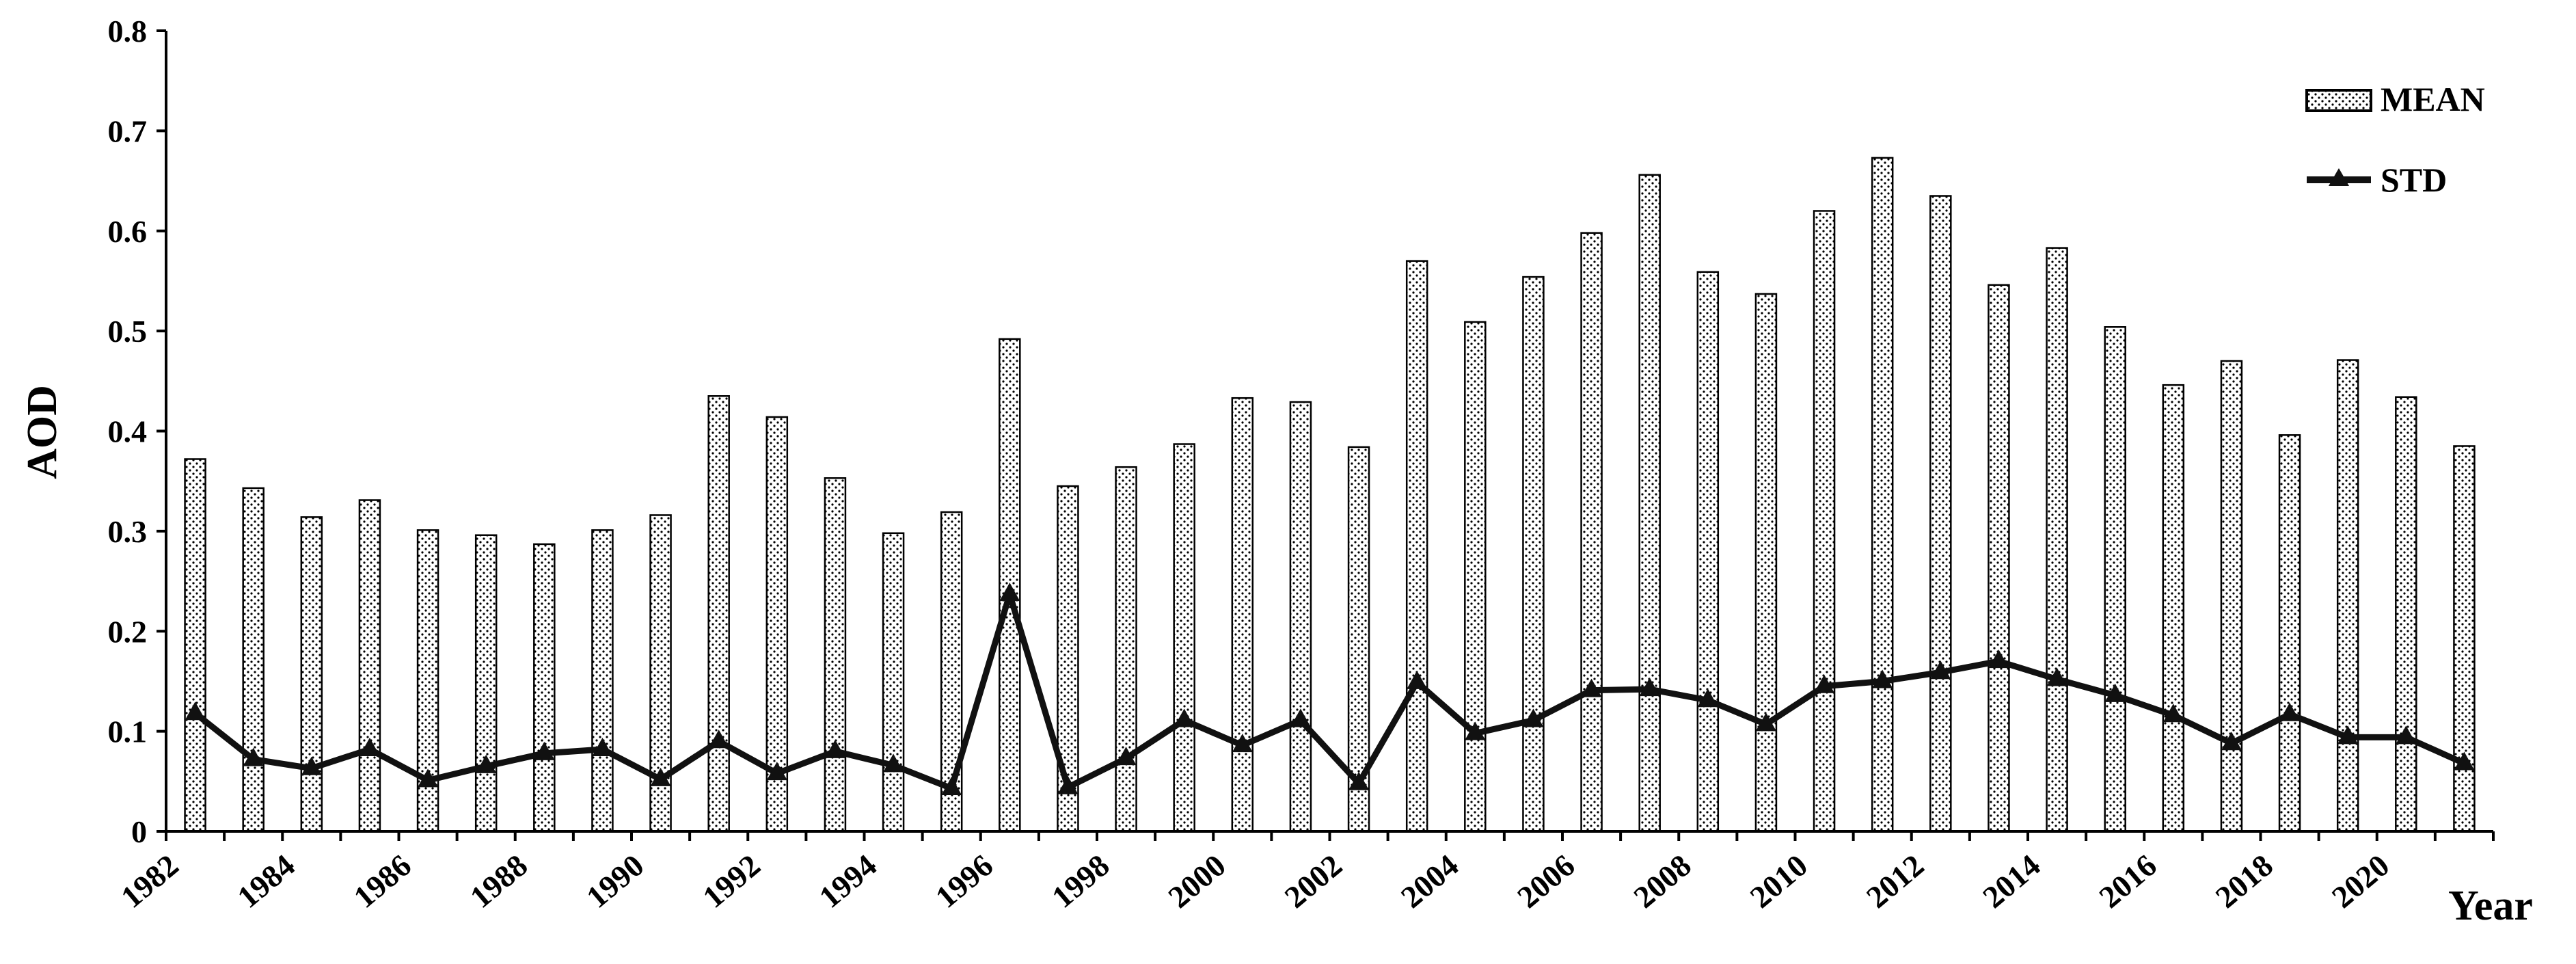  What do you see at coordinates (499, 881) in the screenshot?
I see `x-tick-label: 1988` at bounding box center [499, 881].